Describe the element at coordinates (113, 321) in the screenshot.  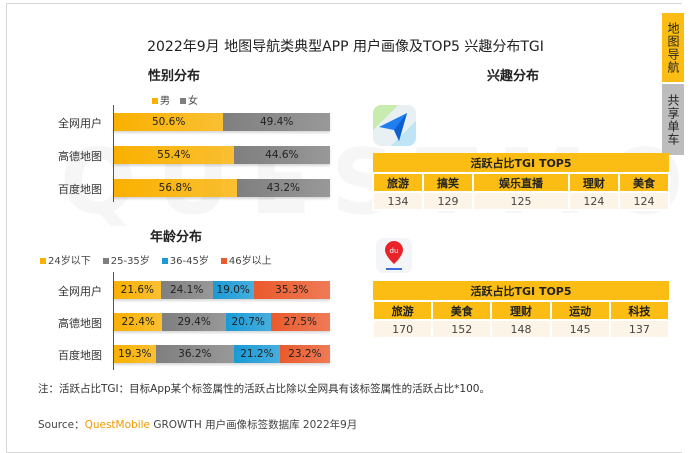
I see `age-axis` at that location.